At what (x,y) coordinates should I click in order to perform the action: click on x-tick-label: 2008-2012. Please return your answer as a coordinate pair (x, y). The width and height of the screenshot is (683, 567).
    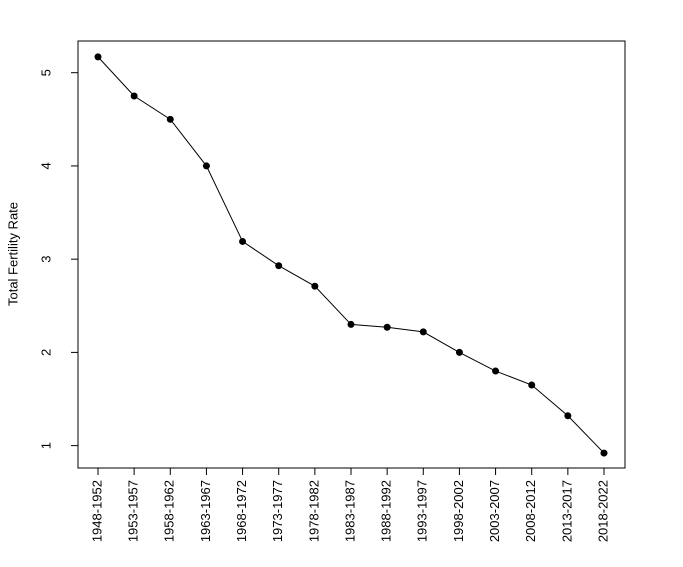
    Looking at the image, I should click on (530, 511).